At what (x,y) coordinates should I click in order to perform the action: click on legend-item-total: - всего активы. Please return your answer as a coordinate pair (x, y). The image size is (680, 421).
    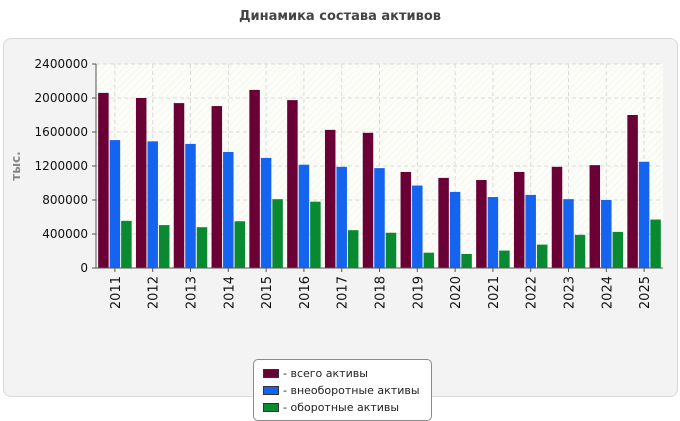
    Looking at the image, I should click on (347, 373).